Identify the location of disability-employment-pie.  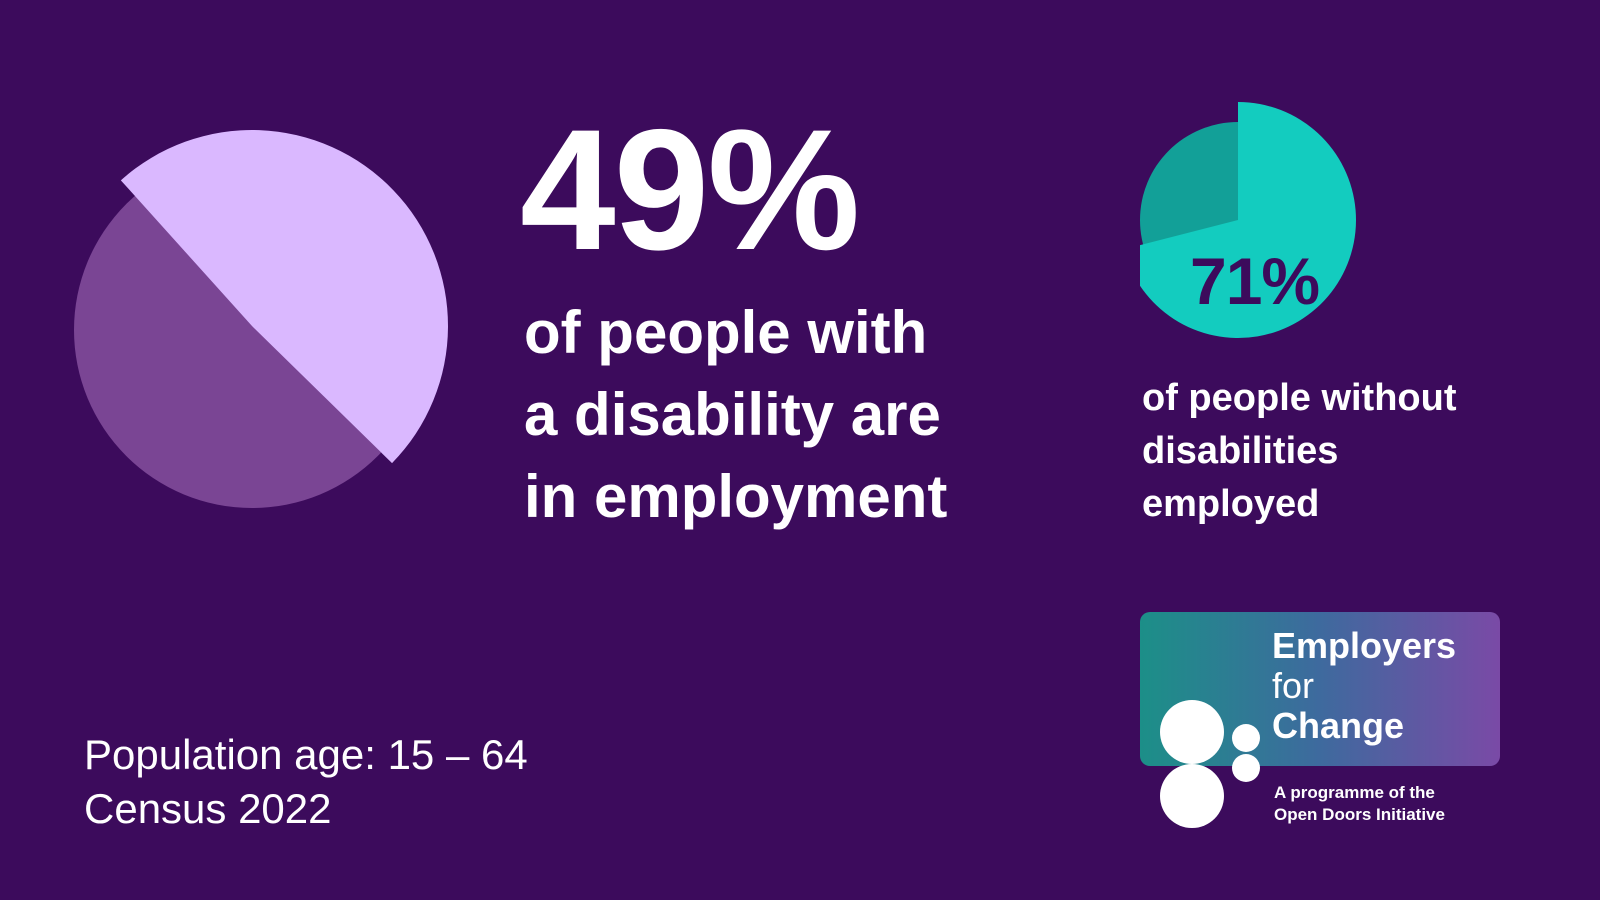
(261, 319).